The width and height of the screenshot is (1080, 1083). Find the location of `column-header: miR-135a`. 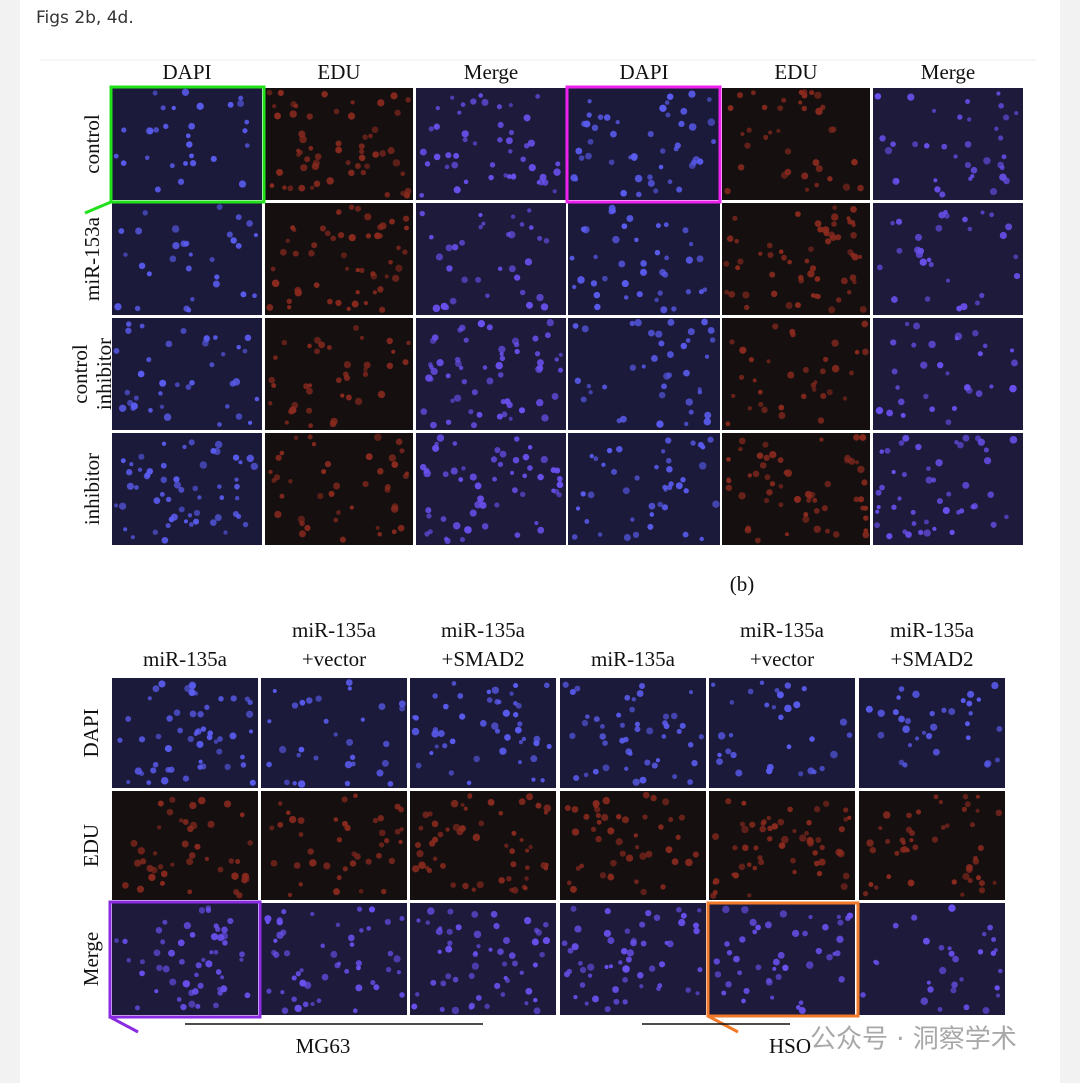

column-header: miR-135a is located at coordinates (334, 630).